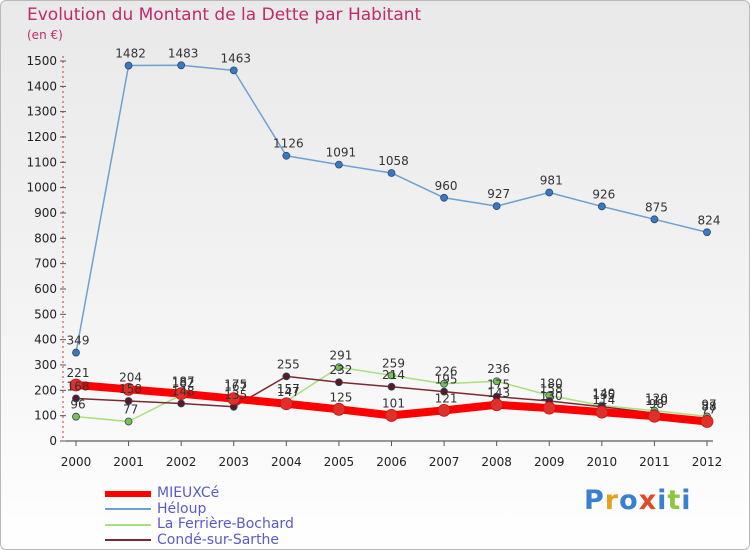 Image resolution: width=750 pixels, height=550 pixels. I want to click on data-label-heloup: 926, so click(603, 194).